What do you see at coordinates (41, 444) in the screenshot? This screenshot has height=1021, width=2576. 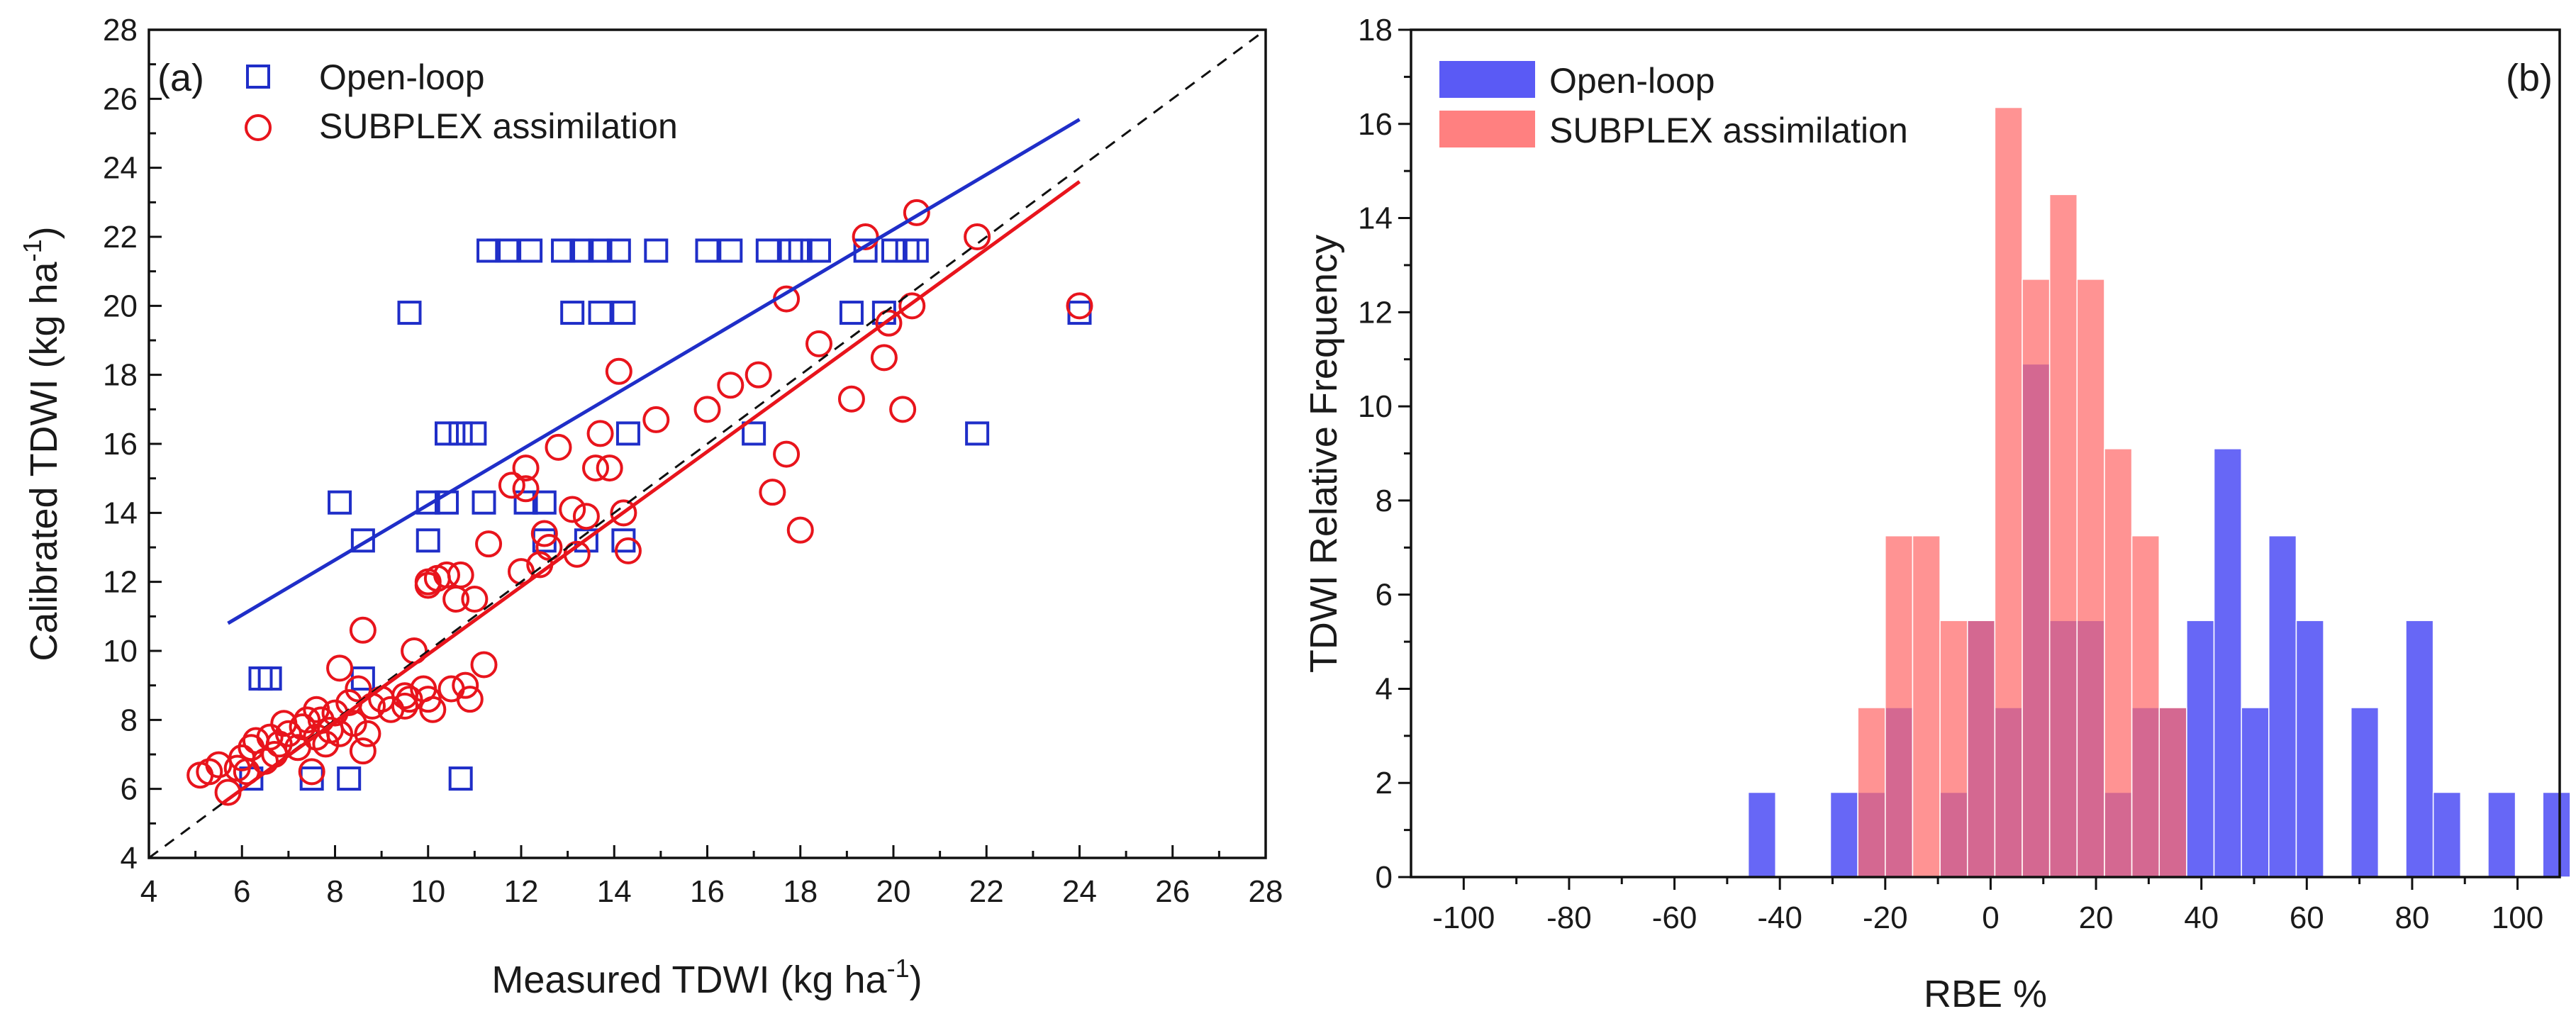 I see `panel-a-y-axis-label: Calibrated TDWI (kg ha-1)` at bounding box center [41, 444].